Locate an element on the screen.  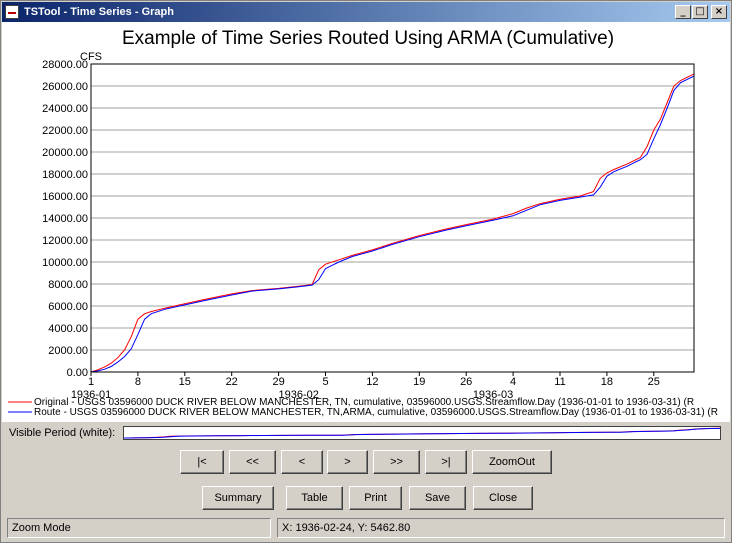
x-month-label: 1936-01 is located at coordinates (91, 395).